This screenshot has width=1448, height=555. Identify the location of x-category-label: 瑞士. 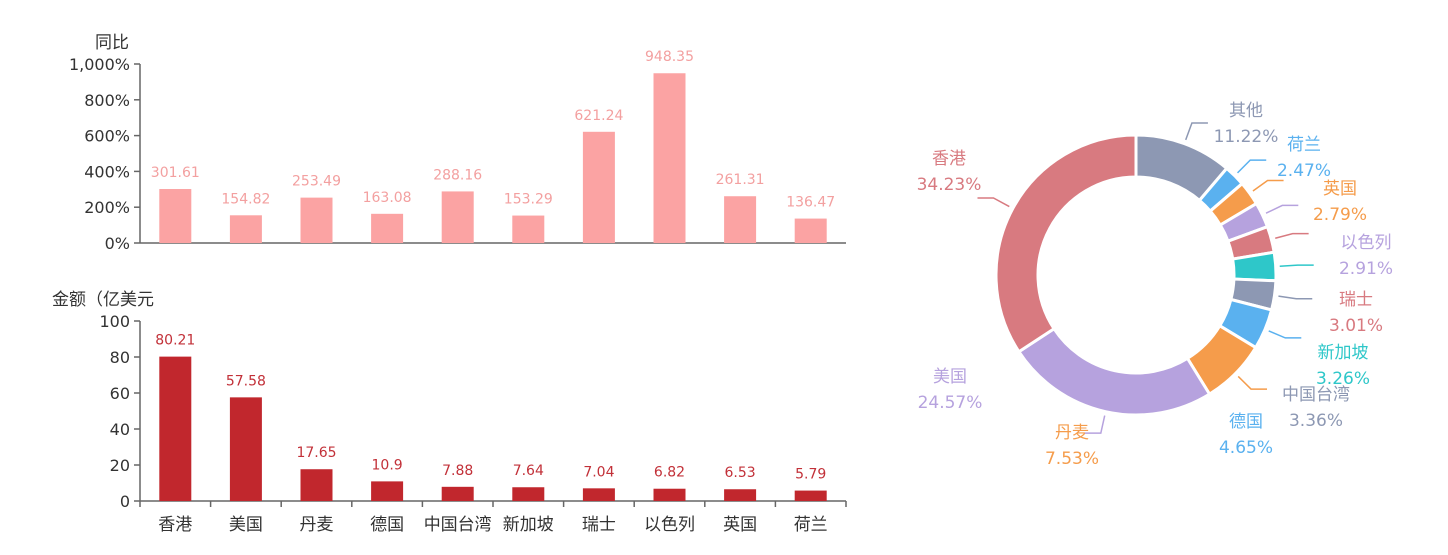
(599, 525).